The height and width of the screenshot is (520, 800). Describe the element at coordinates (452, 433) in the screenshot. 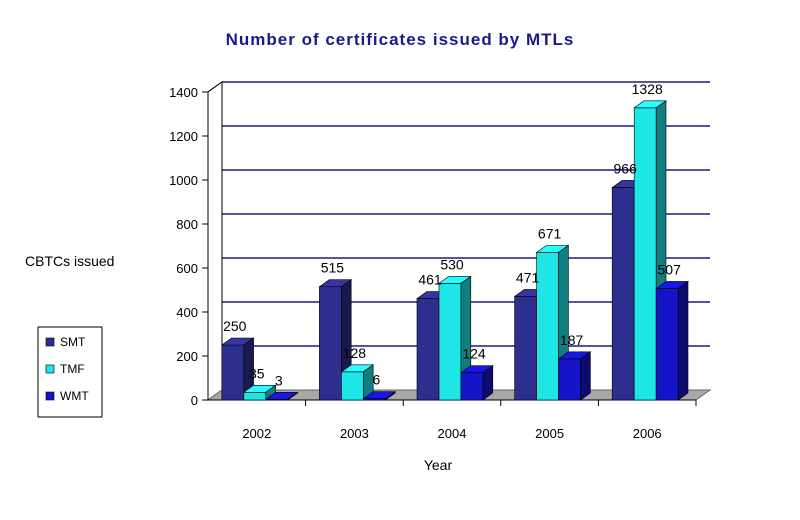

I see `x-tick-label: 2004` at that location.